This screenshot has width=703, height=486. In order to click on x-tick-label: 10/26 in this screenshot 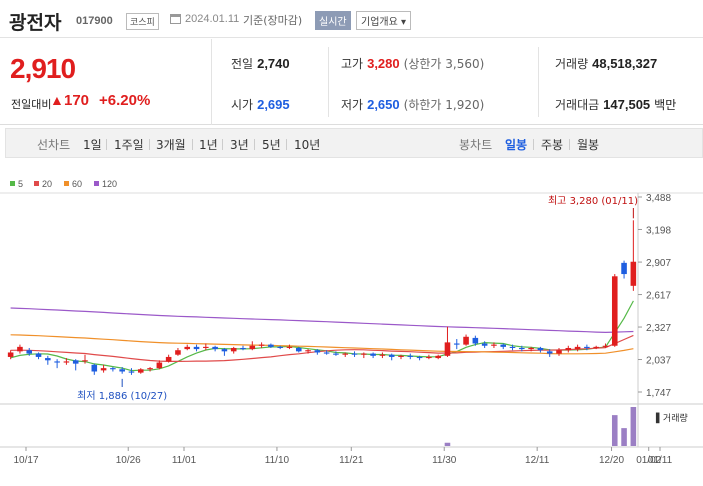, I will do `click(128, 460)`.